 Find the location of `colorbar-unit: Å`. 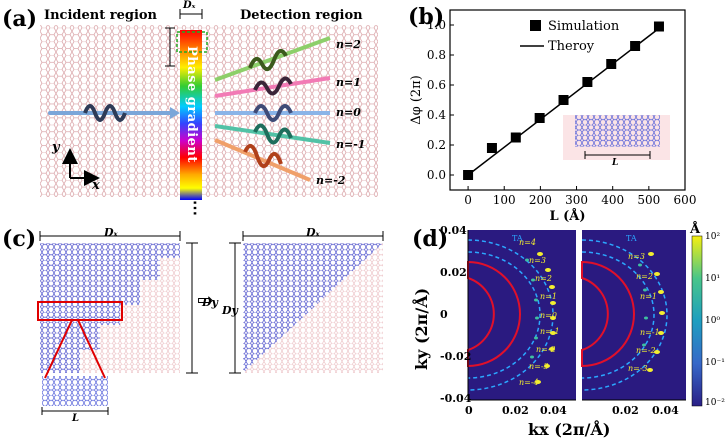

colorbar-unit: Å is located at coordinates (695, 229).